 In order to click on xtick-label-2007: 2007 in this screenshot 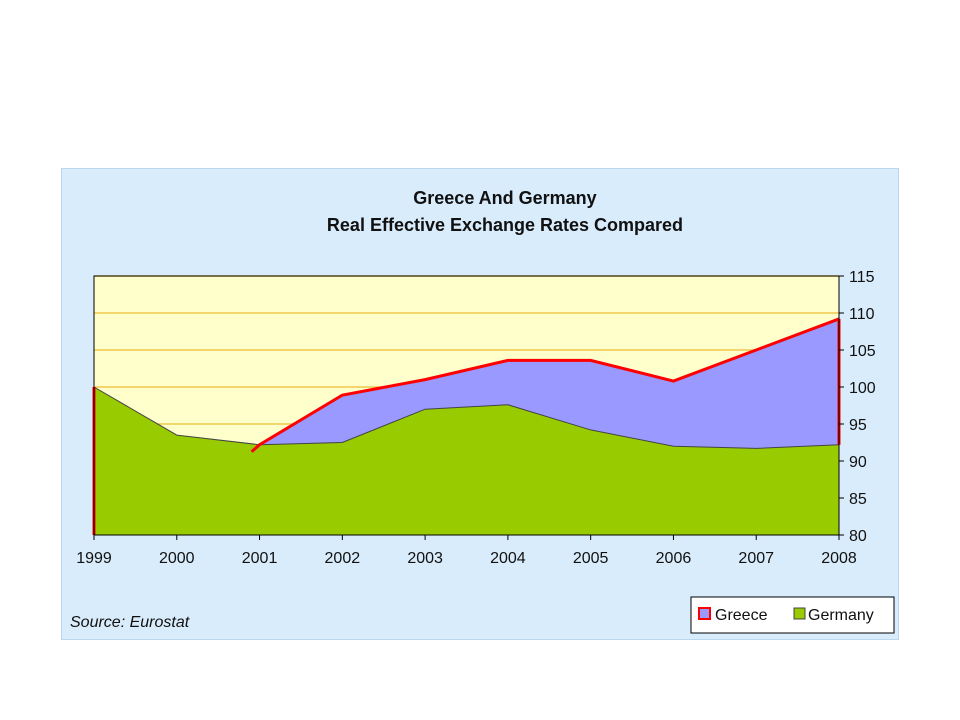, I will do `click(756, 558)`.